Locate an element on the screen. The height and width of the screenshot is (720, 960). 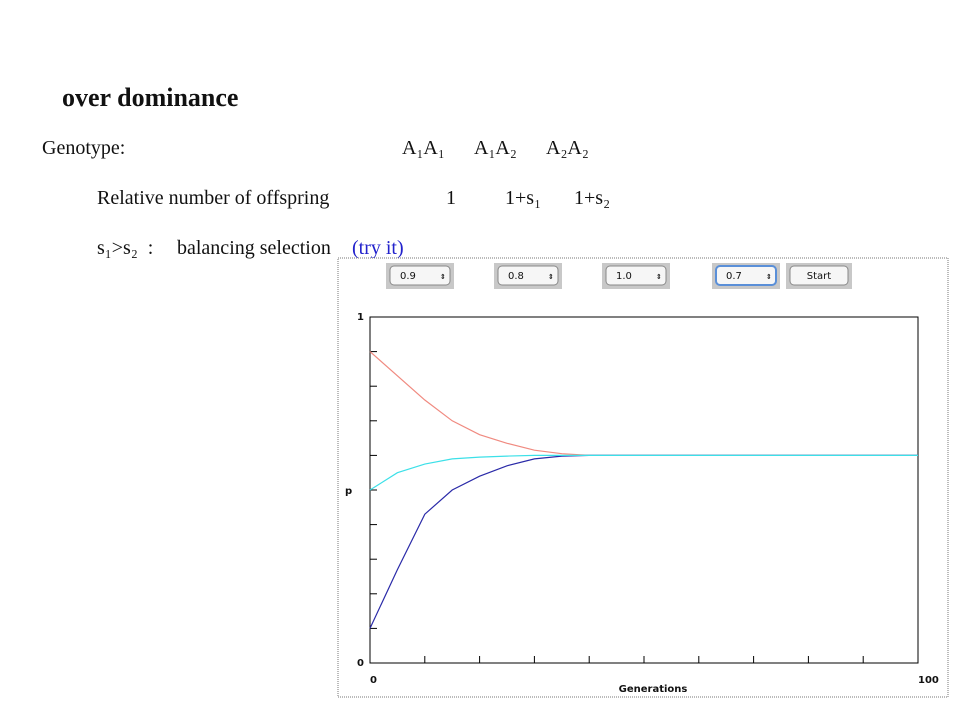
x-tick-label: 0 is located at coordinates (373, 680).